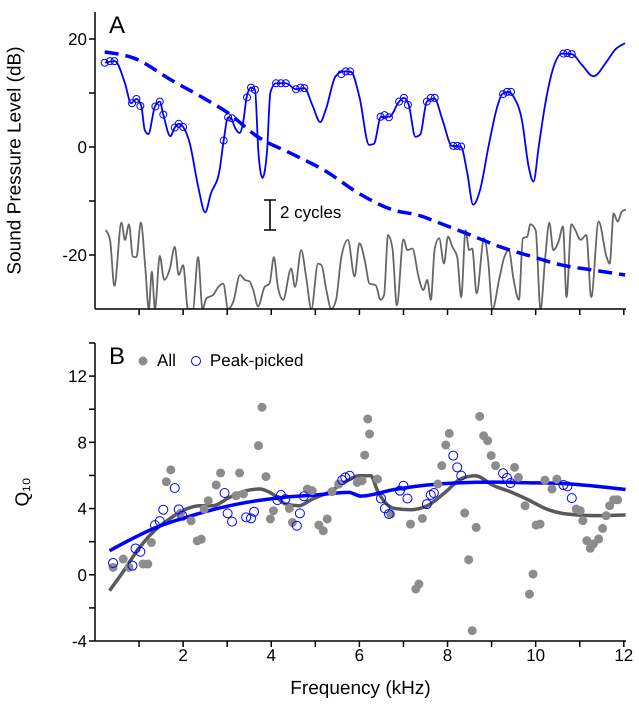  I want to click on y-tick-label: 4, so click(82, 509).